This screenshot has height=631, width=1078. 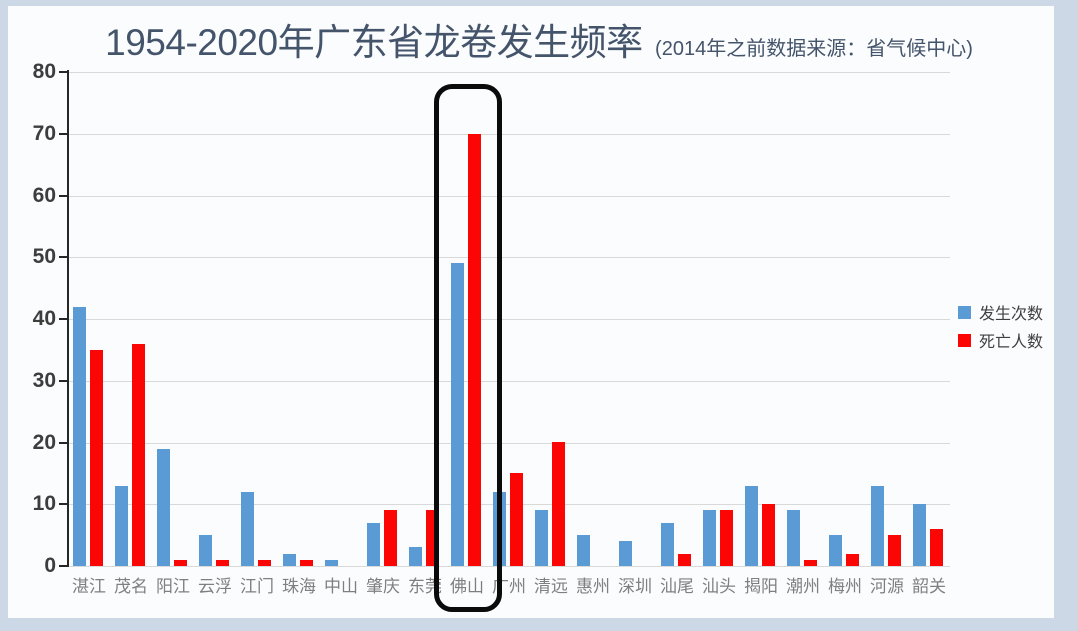 I want to click on x-label-16: 揭阳, so click(x=761, y=586).